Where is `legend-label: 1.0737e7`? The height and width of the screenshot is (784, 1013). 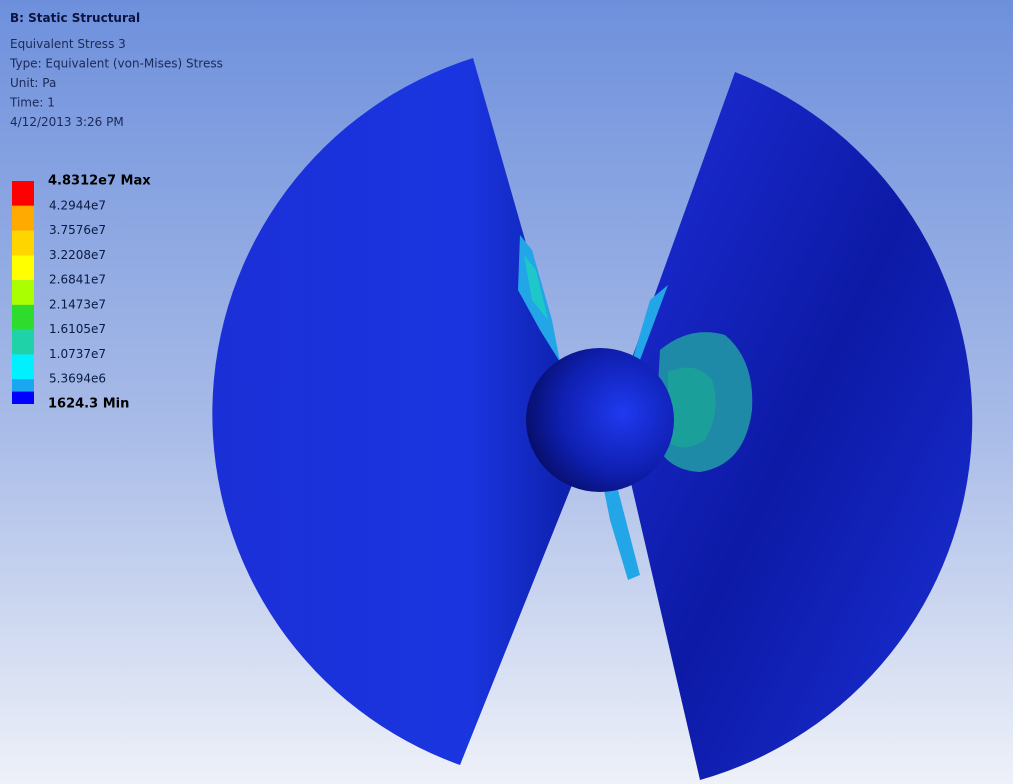
legend-label: 1.0737e7 is located at coordinates (77, 354).